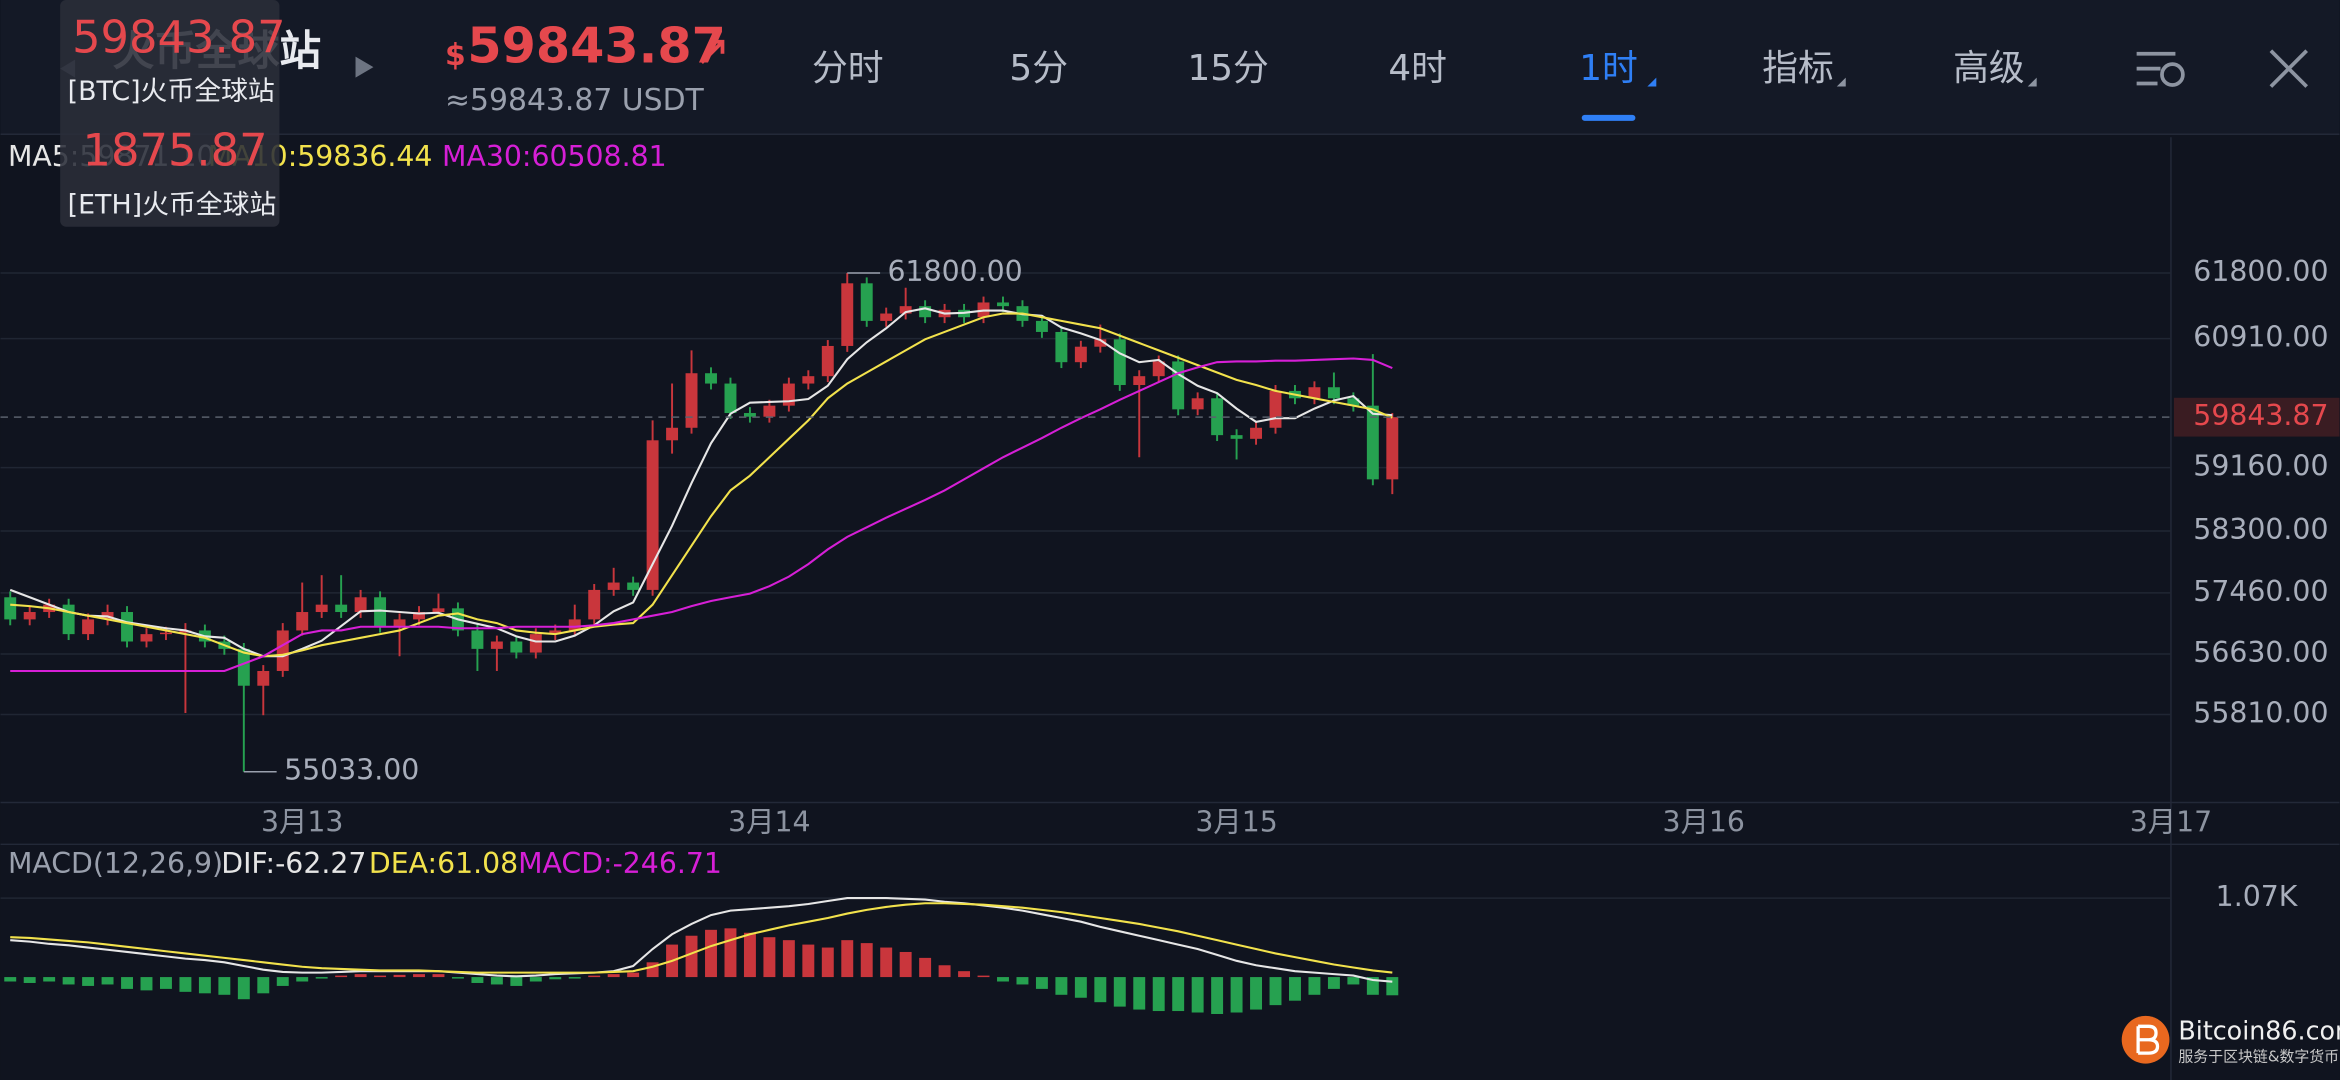  Describe the element at coordinates (1170, 67) in the screenshot. I see `top-bar` at that location.